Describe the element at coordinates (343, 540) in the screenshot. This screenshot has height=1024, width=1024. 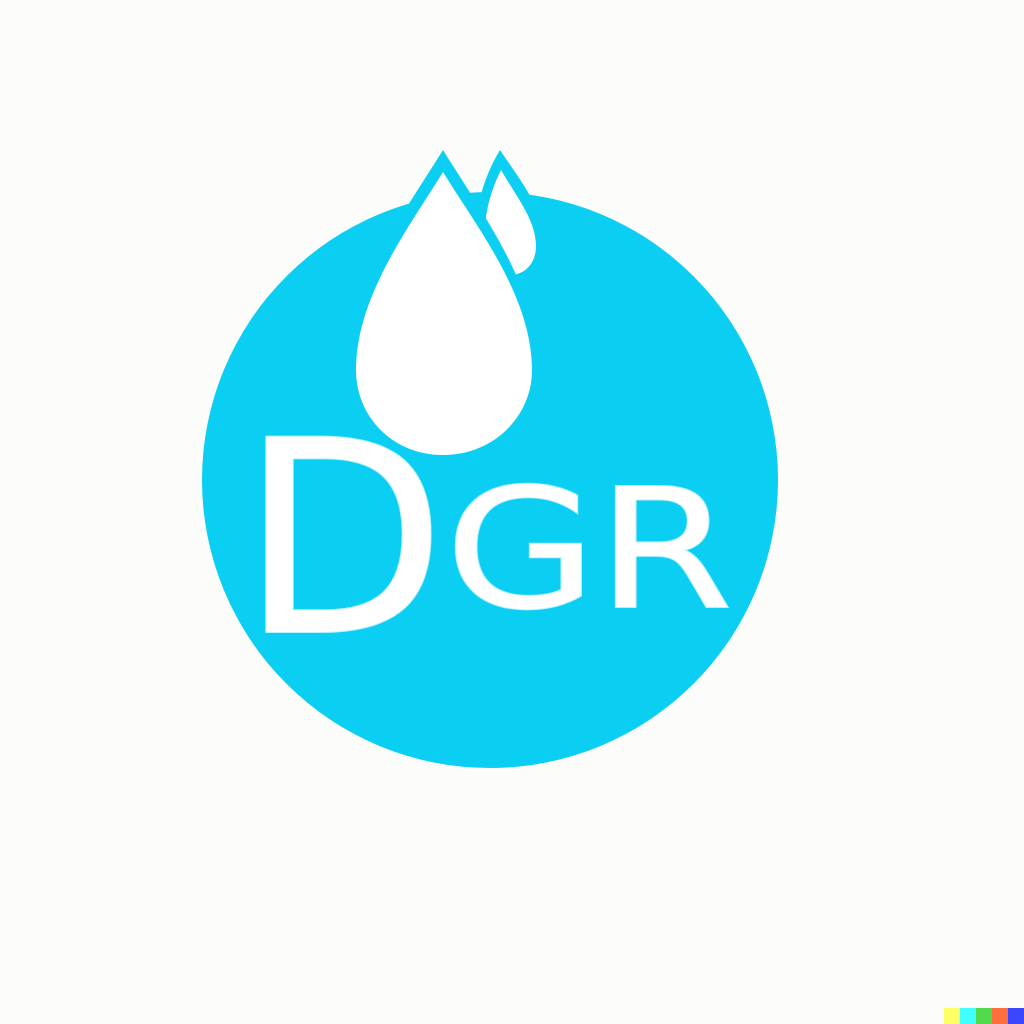
I see `logo-letter-d: D` at that location.